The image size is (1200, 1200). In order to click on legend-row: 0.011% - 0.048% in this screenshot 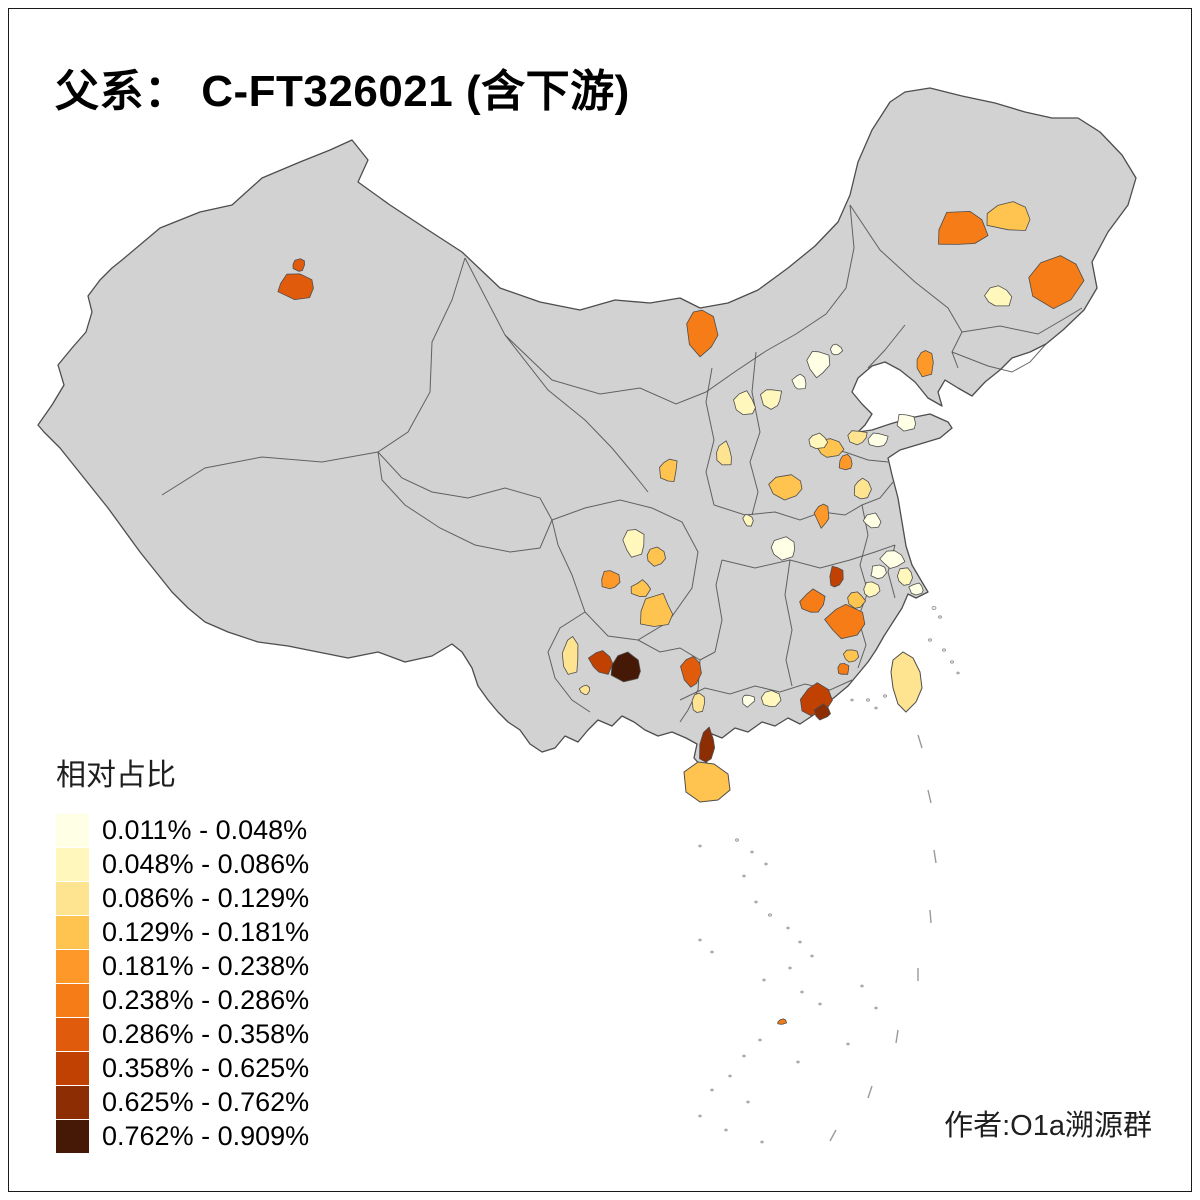, I will do `click(182, 830)`.